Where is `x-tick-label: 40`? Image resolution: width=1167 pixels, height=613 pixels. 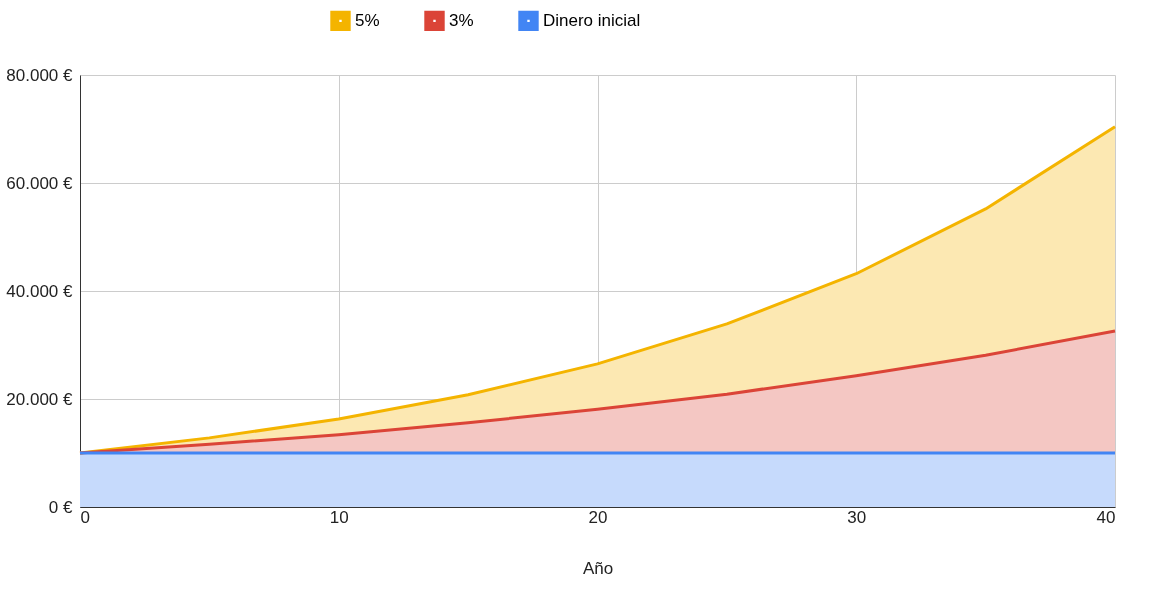 x-tick-label: 40 is located at coordinates (1106, 517).